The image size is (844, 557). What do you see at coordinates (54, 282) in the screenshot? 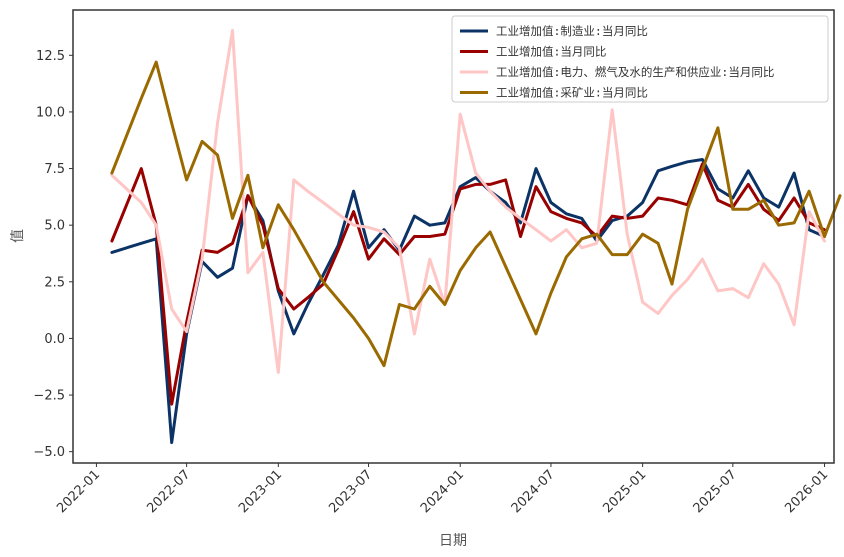
I see `y-tick-label: 2.5` at bounding box center [54, 282].